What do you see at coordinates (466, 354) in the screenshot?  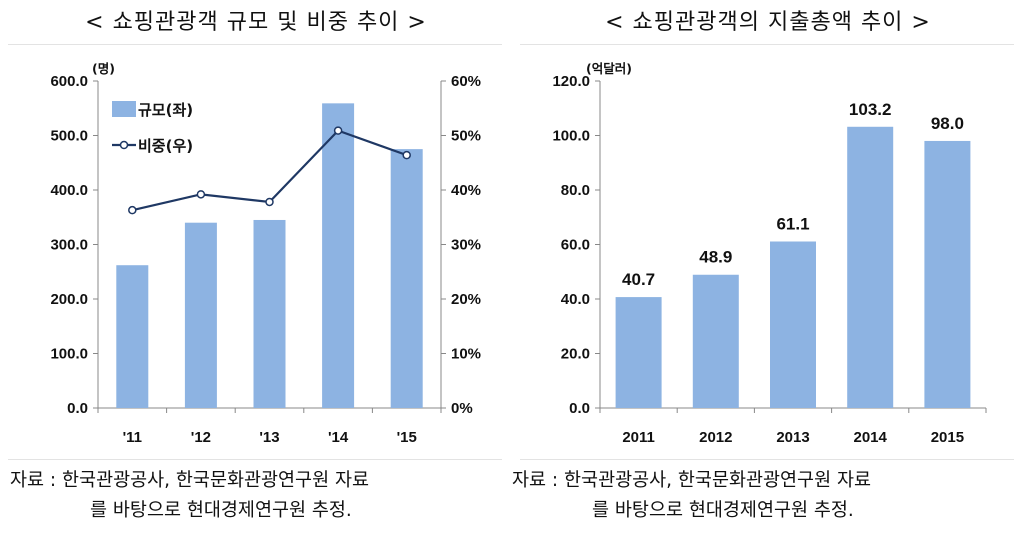 I see `y2-tick-label: 10%` at bounding box center [466, 354].